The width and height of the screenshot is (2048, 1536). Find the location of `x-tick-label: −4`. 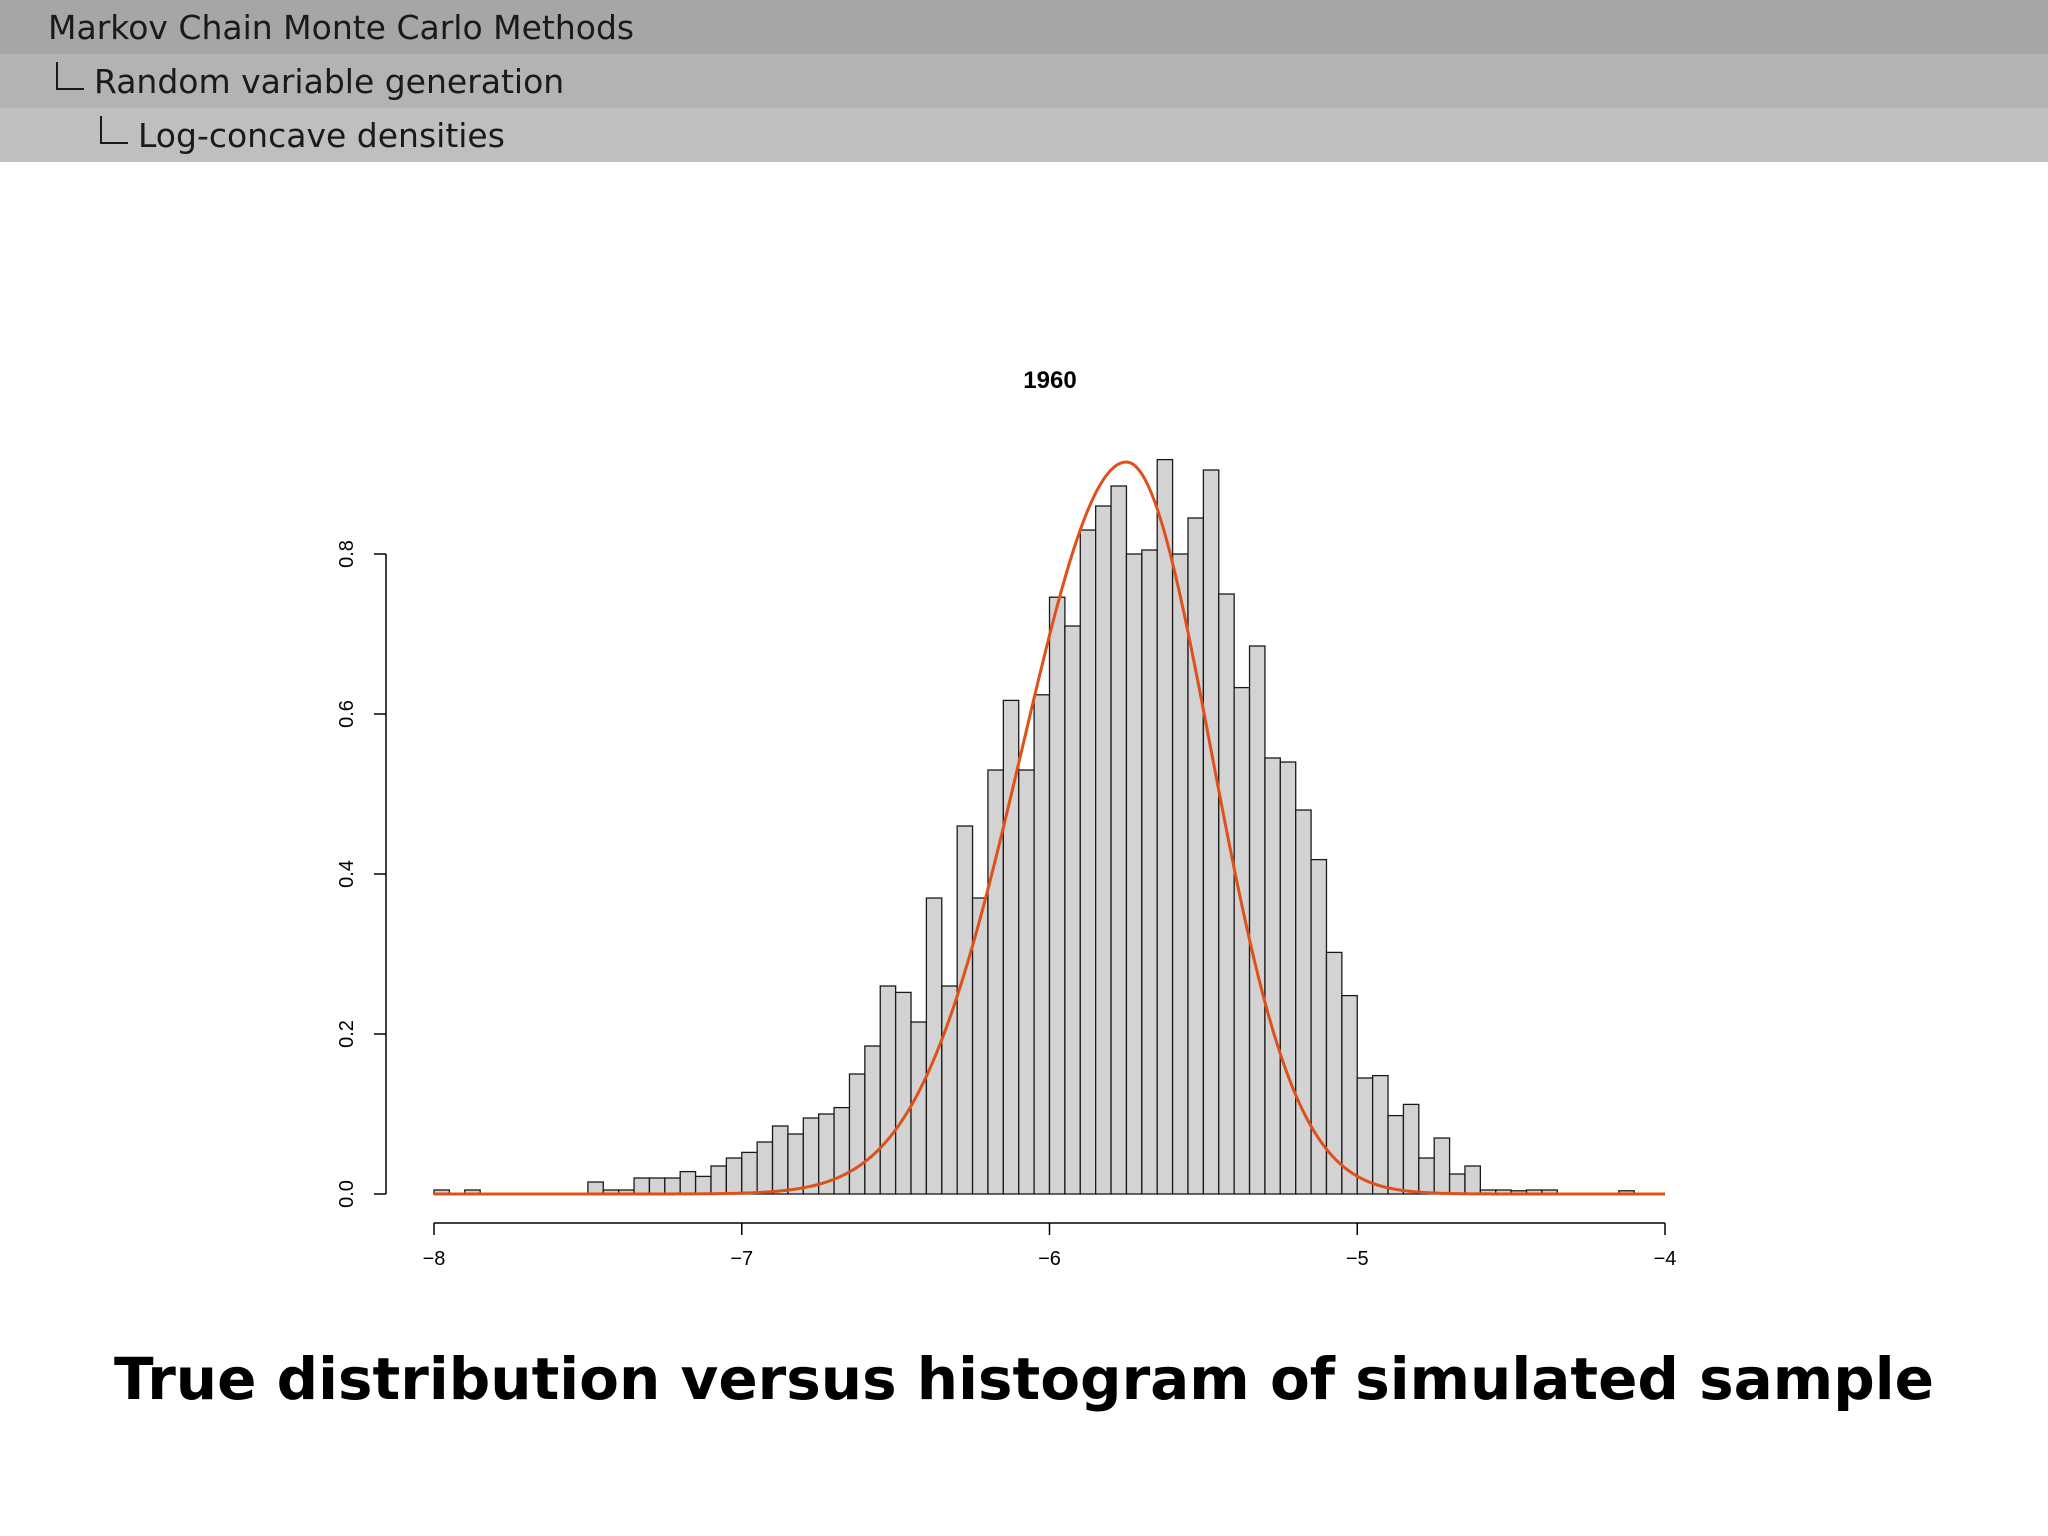

x-tick-label: −4 is located at coordinates (1665, 1259).